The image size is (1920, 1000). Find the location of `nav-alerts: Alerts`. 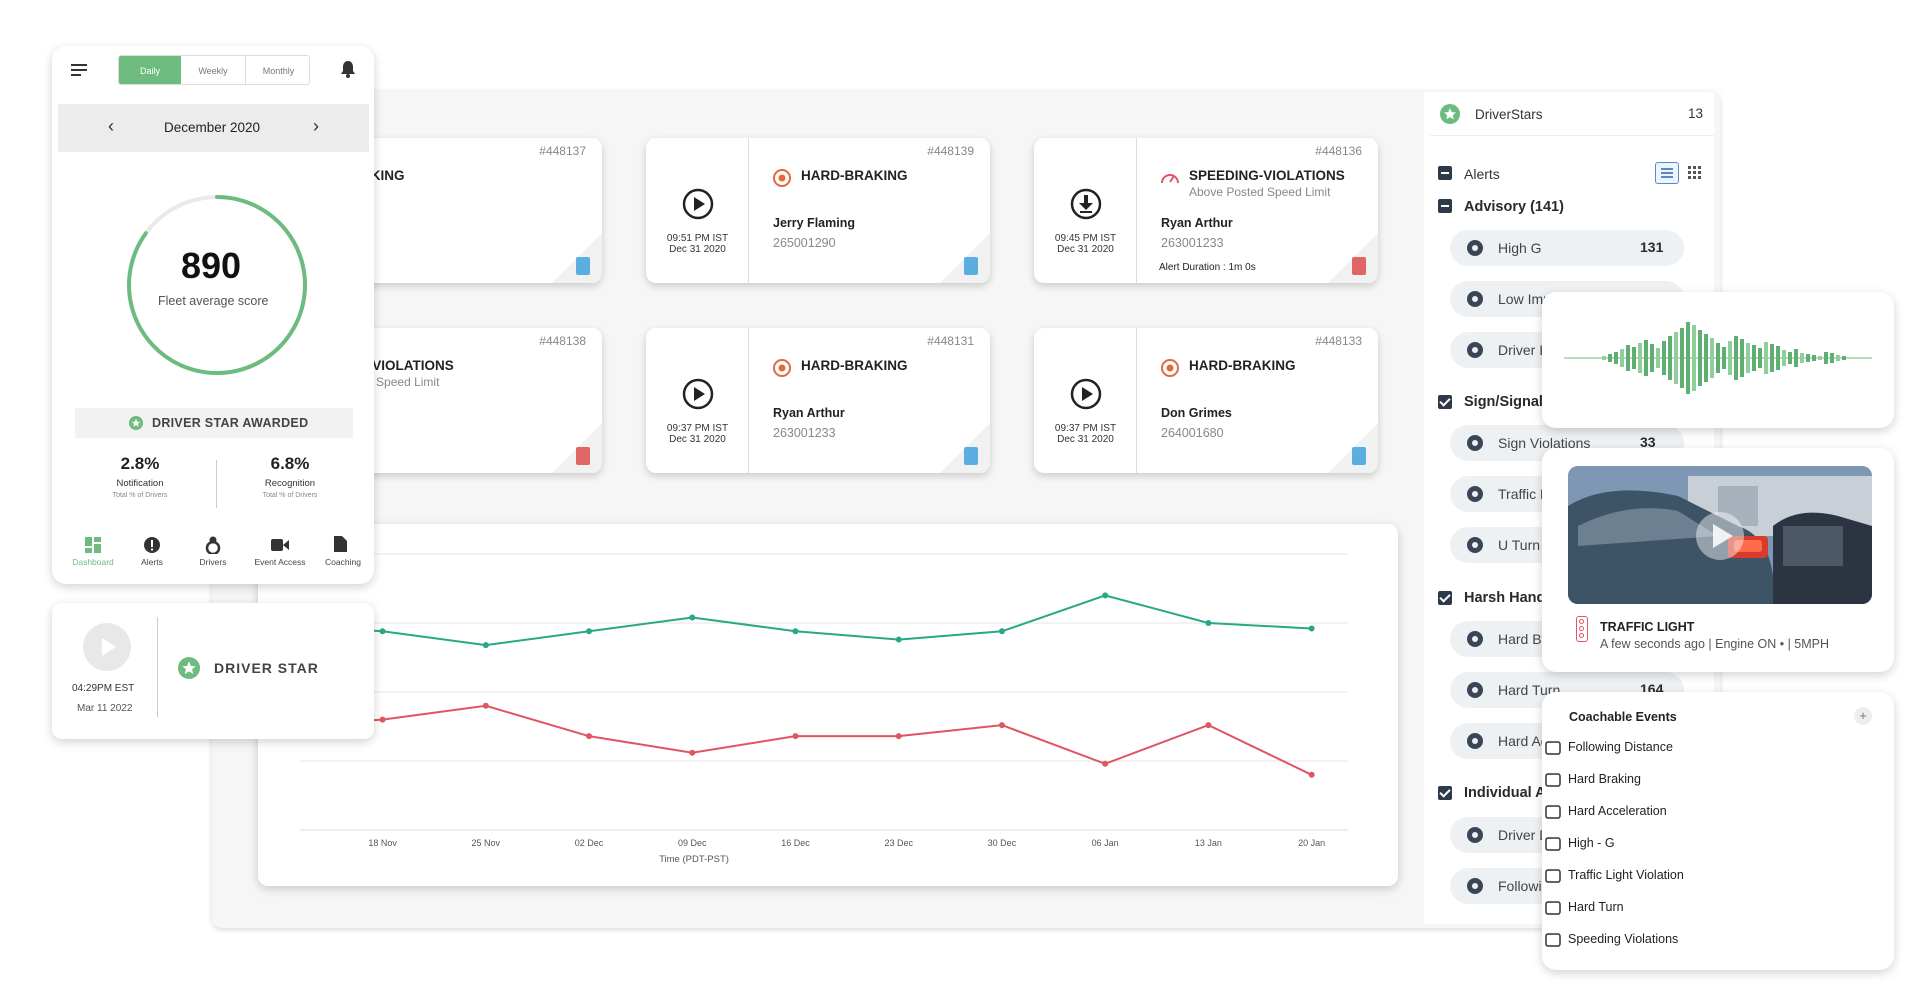

nav-alerts: Alerts is located at coordinates (152, 562).